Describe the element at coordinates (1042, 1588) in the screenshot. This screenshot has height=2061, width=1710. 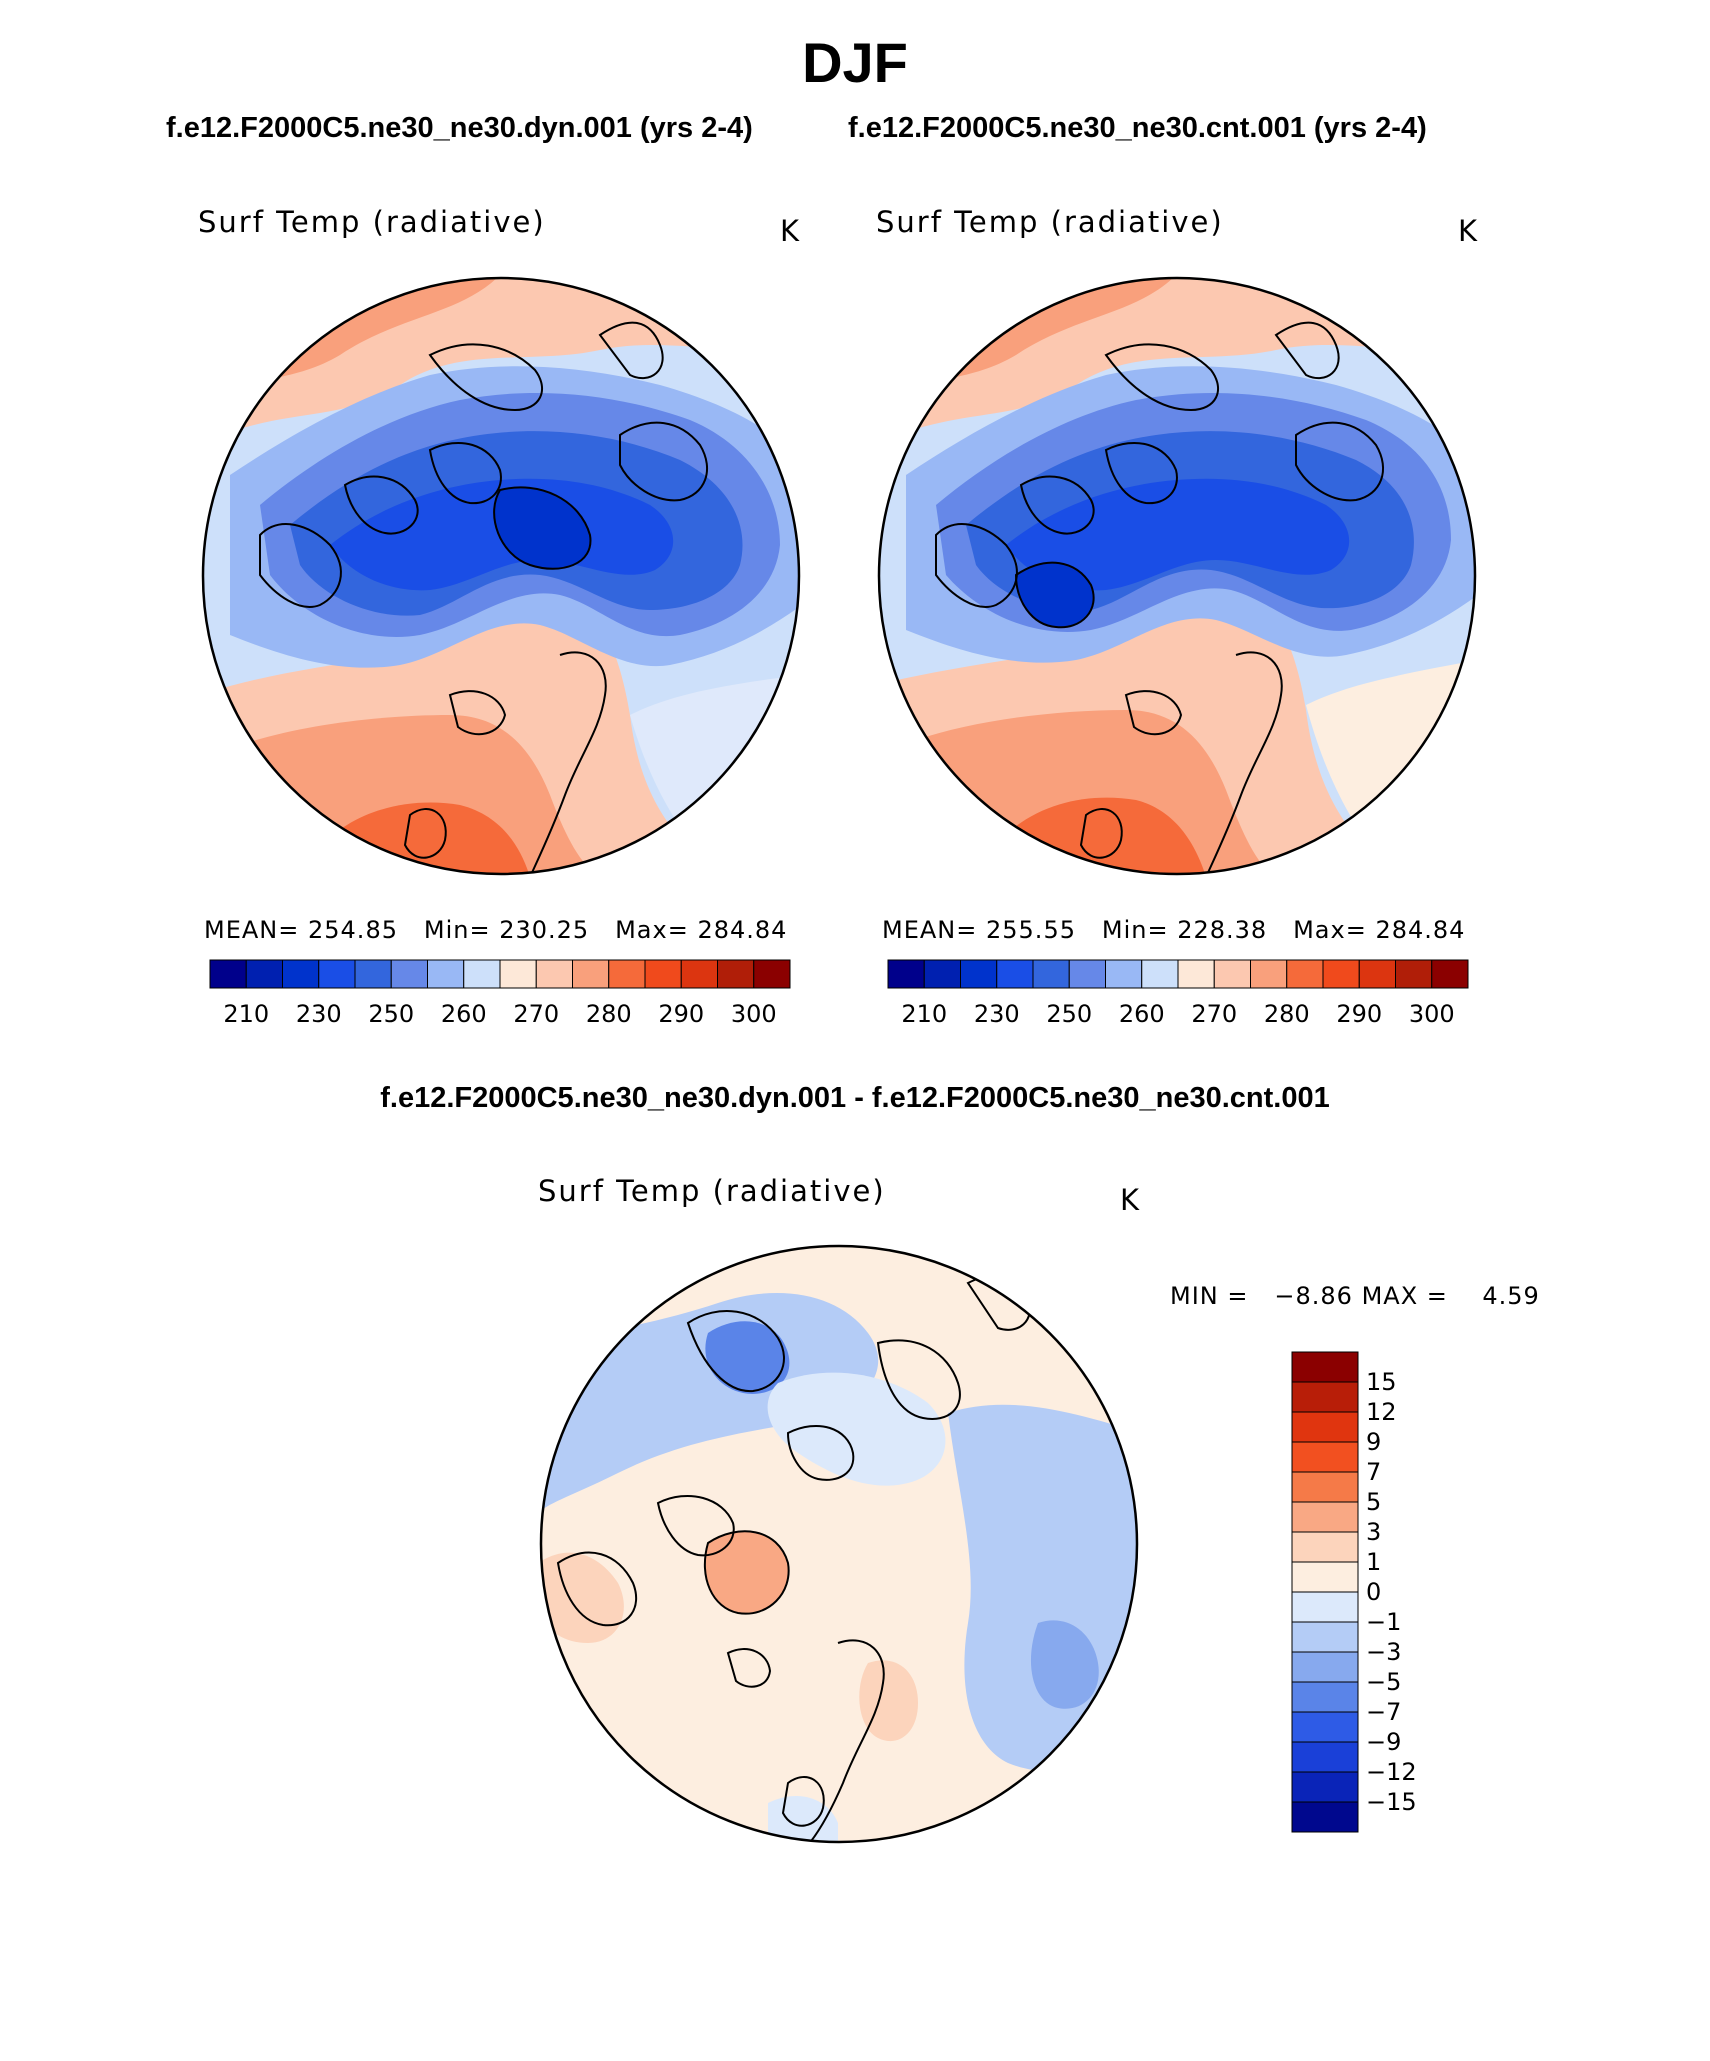
I see `cool-region-siberia` at that location.